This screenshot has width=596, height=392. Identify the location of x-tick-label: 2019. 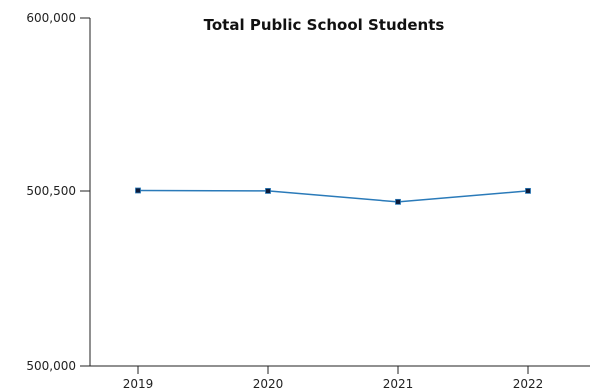
(138, 384).